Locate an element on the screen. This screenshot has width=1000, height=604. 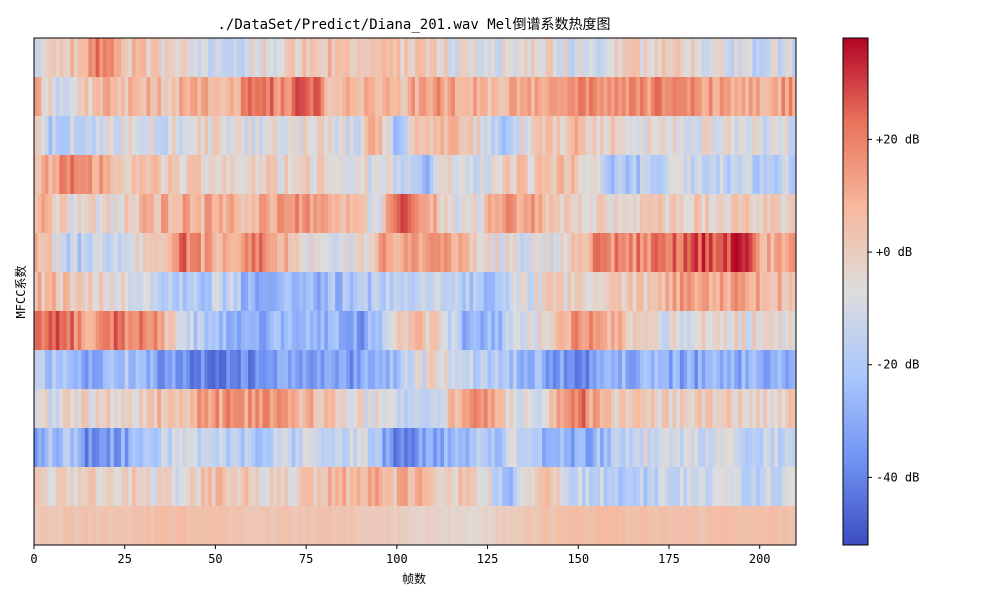
x-tick-label: 100 is located at coordinates (397, 559).